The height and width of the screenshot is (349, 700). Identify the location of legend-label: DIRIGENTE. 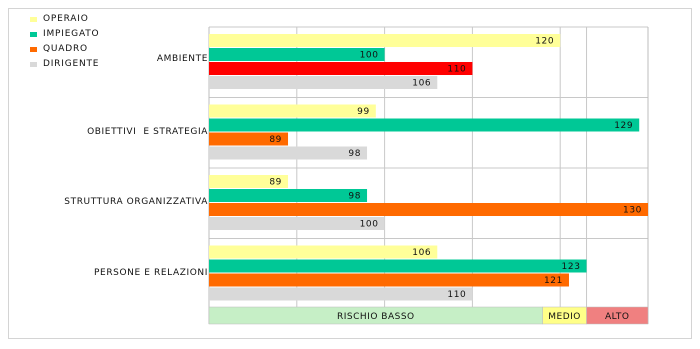
(71, 64).